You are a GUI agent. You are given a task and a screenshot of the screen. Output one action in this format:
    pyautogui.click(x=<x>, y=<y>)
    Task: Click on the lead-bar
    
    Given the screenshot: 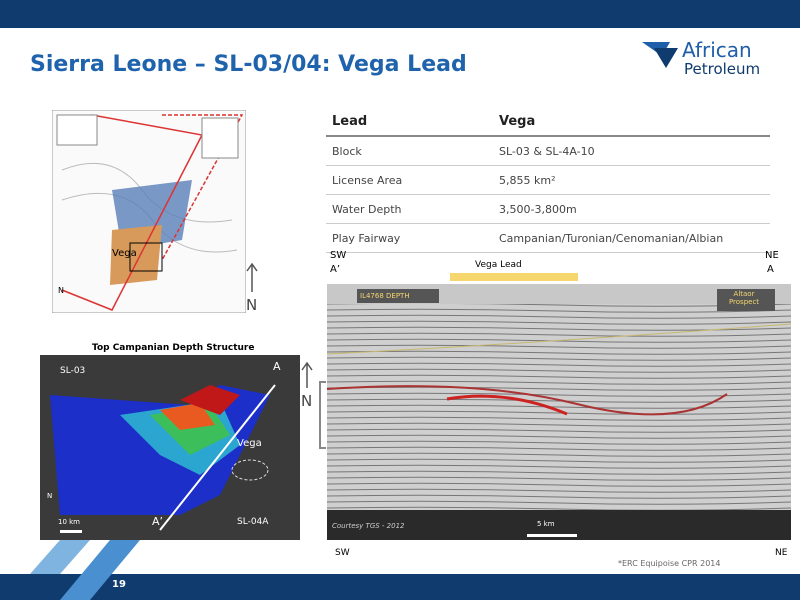 What is the action you would take?
    pyautogui.click(x=514, y=277)
    